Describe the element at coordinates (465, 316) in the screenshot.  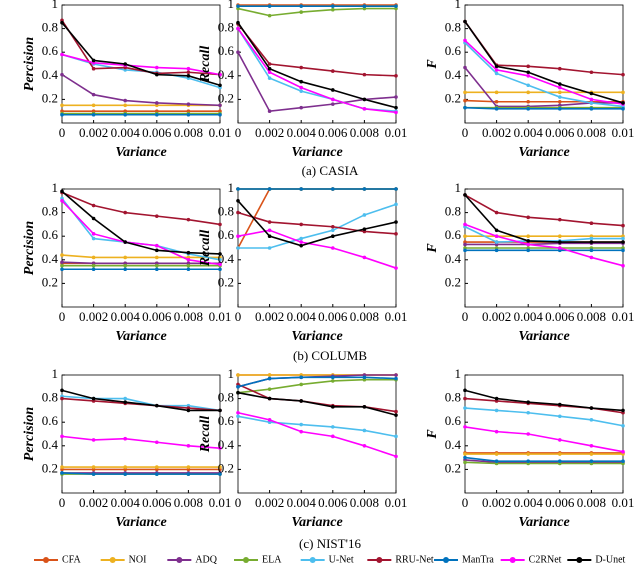
I see `x-tick-label: 0` at that location.